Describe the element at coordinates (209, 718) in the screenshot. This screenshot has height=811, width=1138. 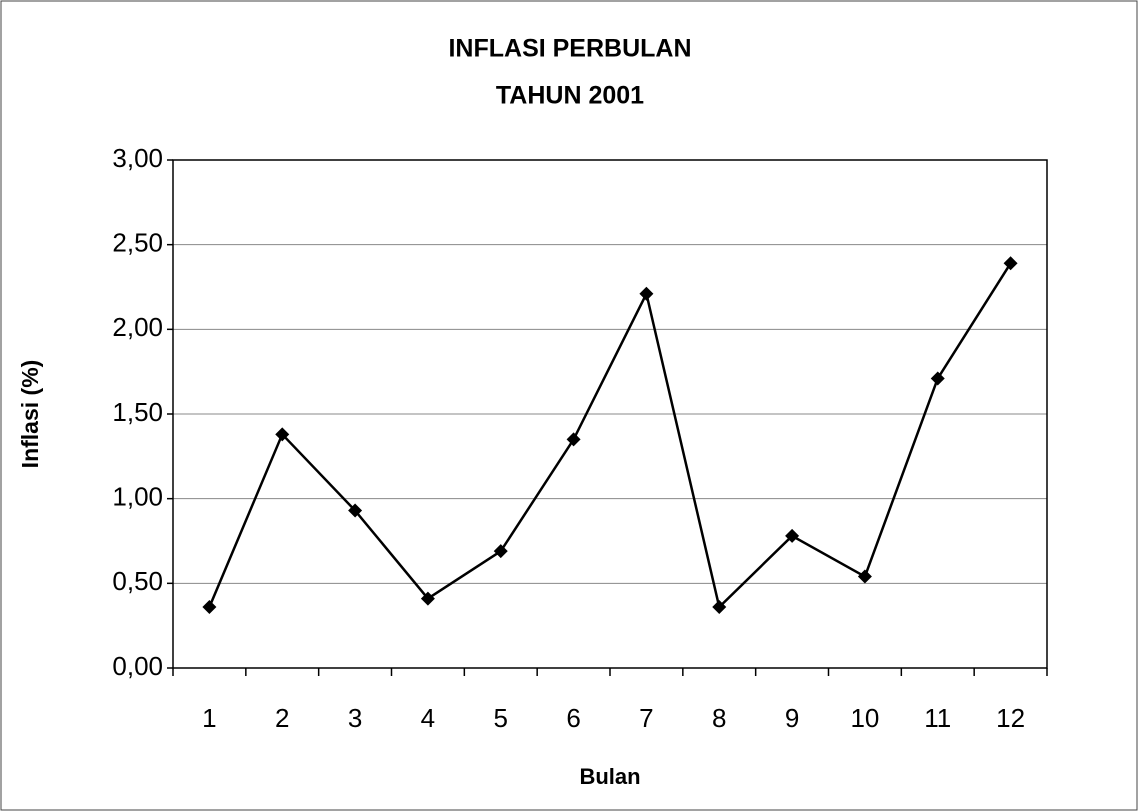
I see `x-tick-label: 1` at that location.